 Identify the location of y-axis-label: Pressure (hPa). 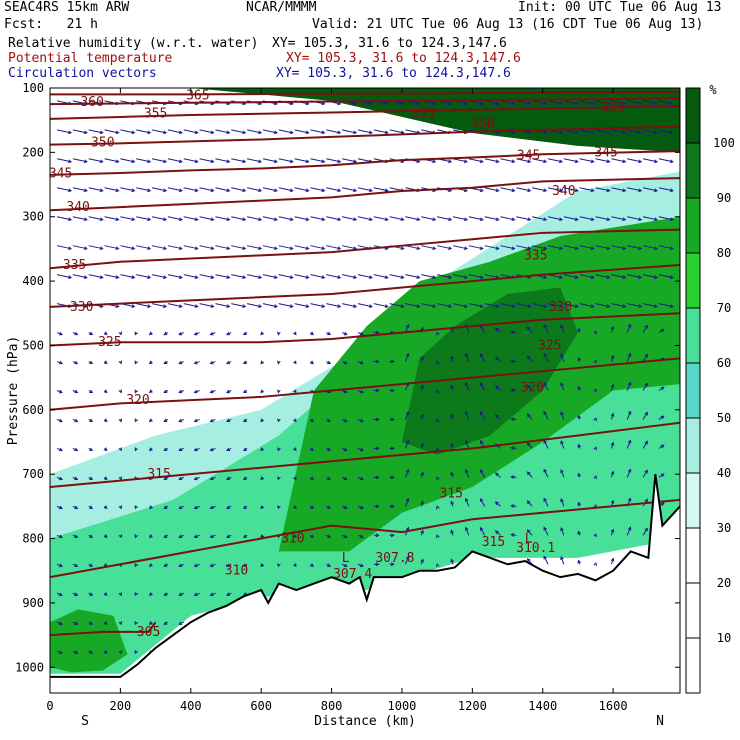
(13, 391).